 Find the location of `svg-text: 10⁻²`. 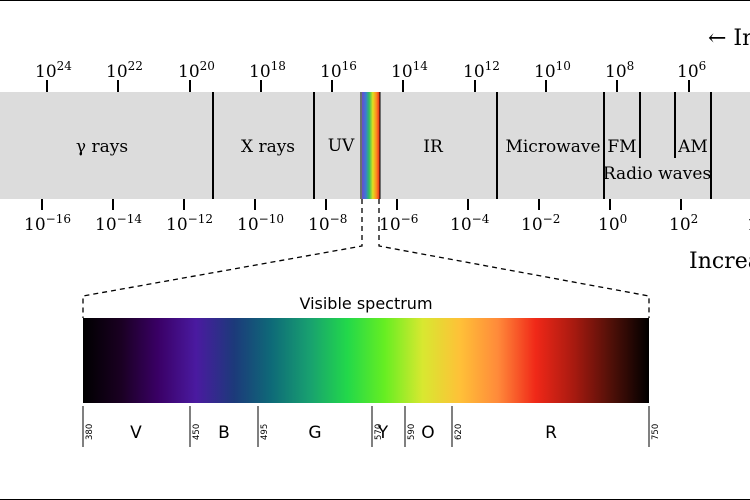

svg-text: 10⁻² is located at coordinates (540, 223).